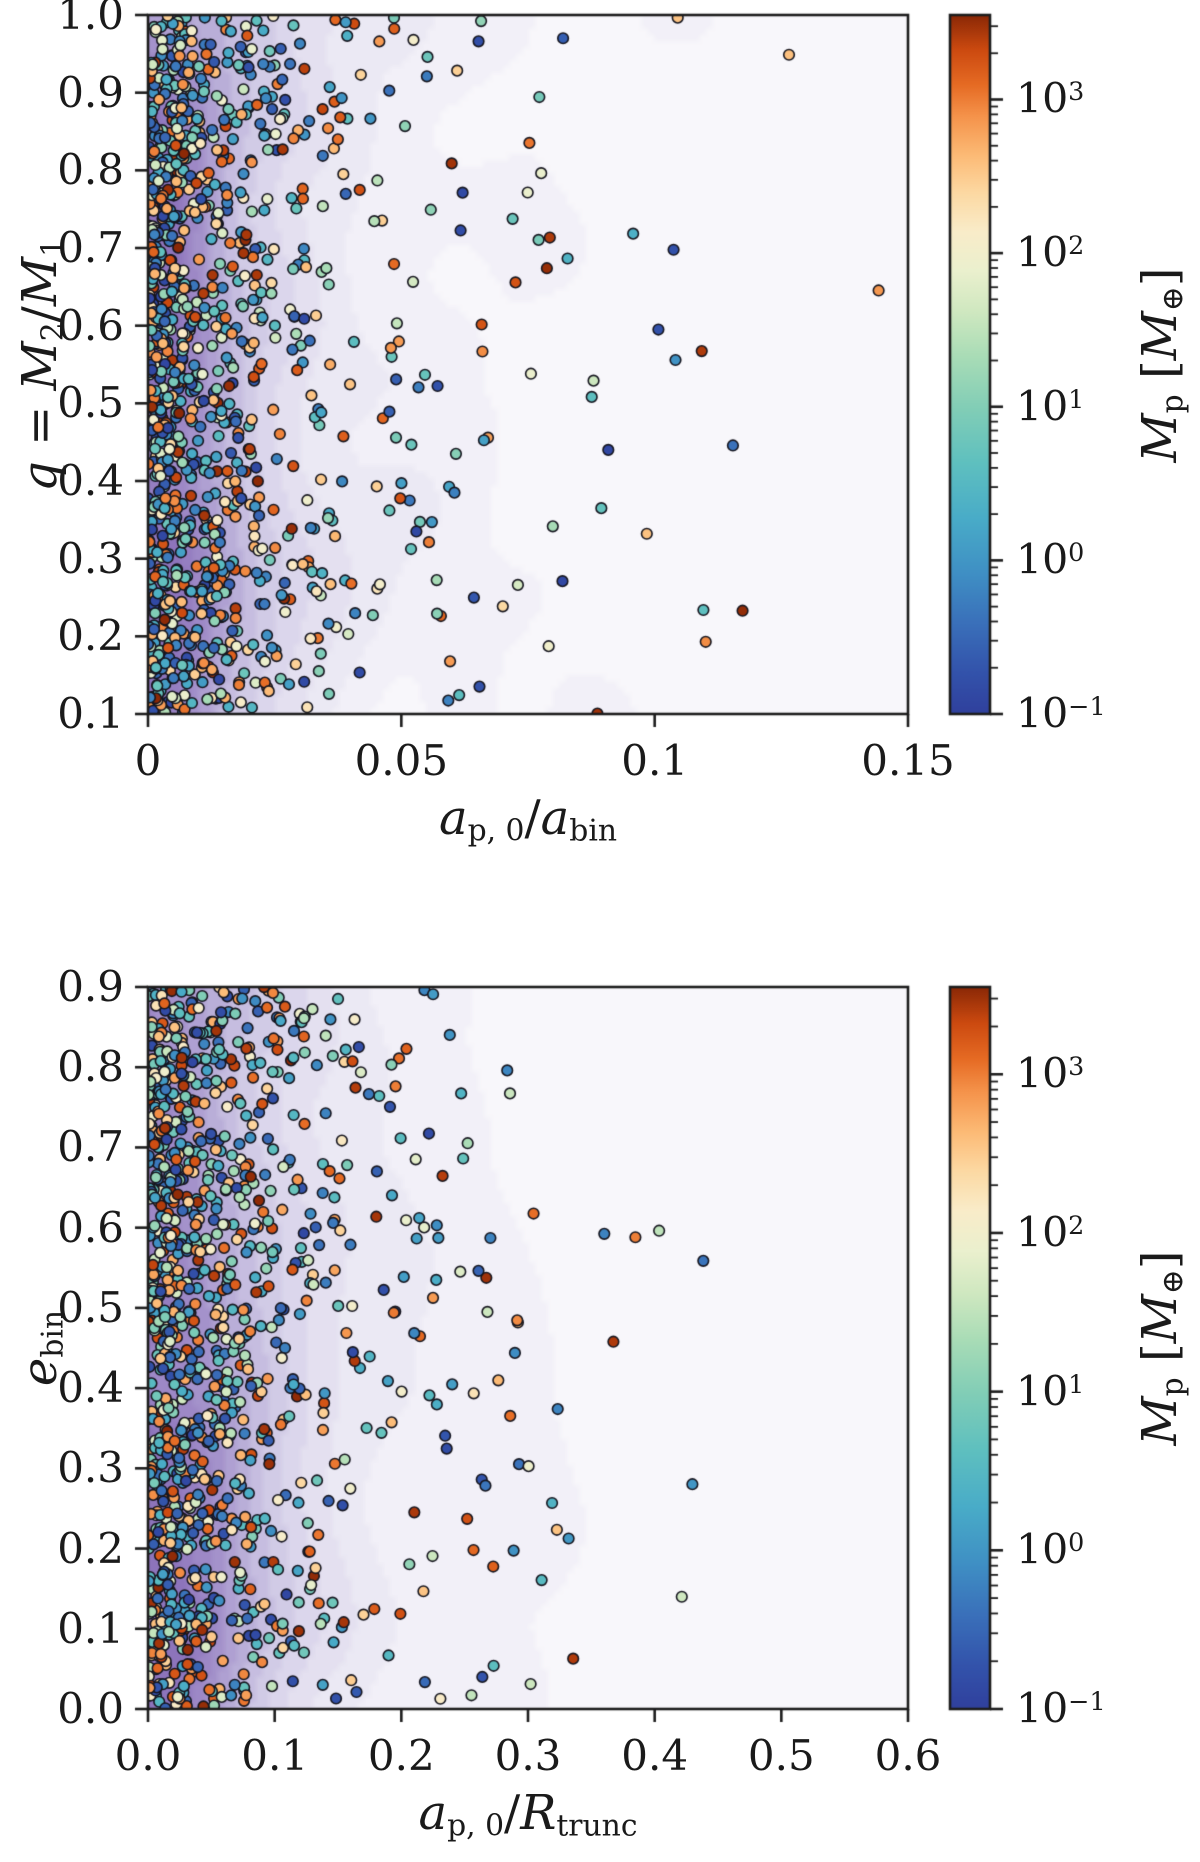 The image size is (1200, 1862). Describe the element at coordinates (908, 1755) in the screenshot. I see `x-tick-label: 0.6` at that location.